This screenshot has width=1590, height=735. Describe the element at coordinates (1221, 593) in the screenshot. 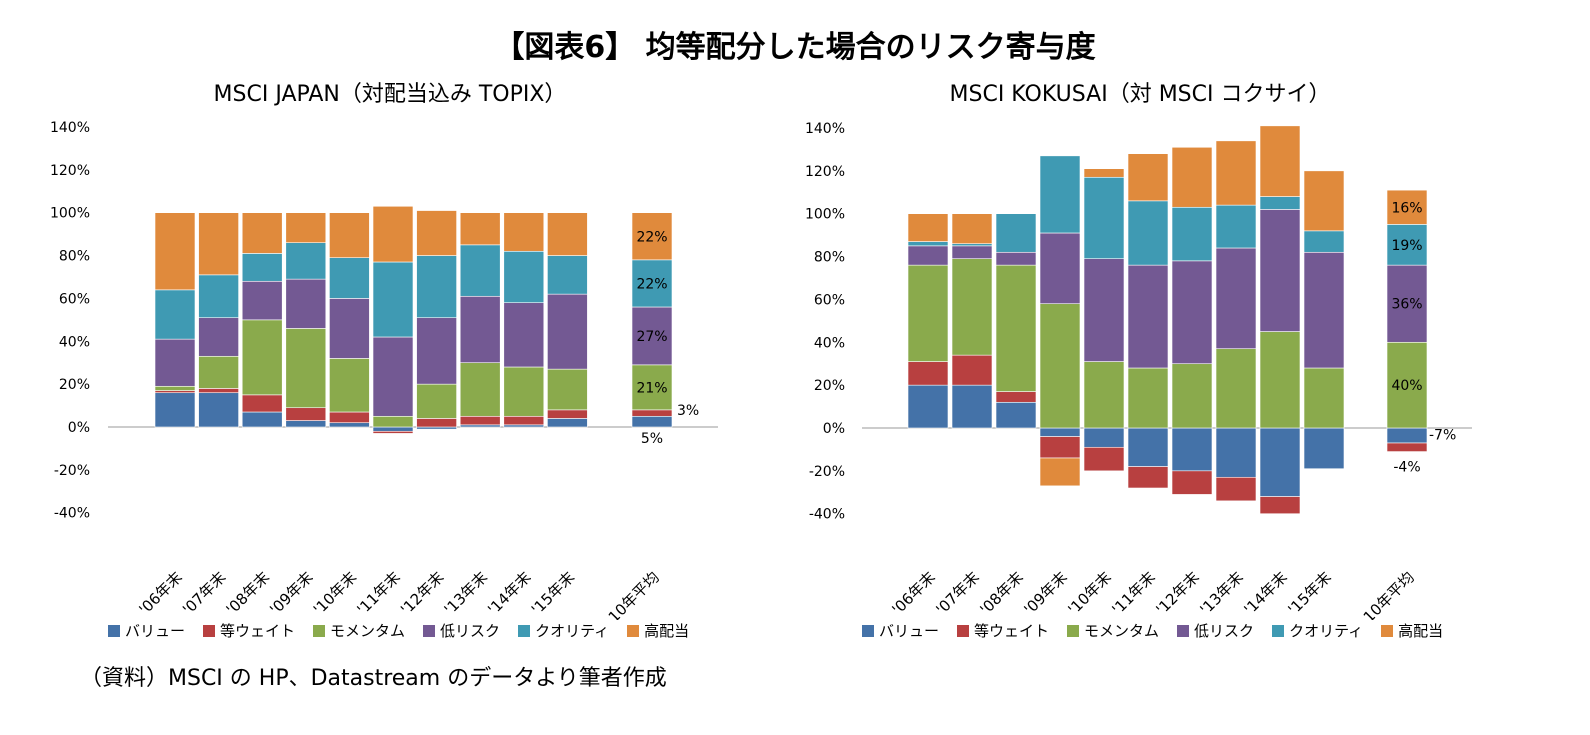

I see `x-category-label: '13年末` at that location.